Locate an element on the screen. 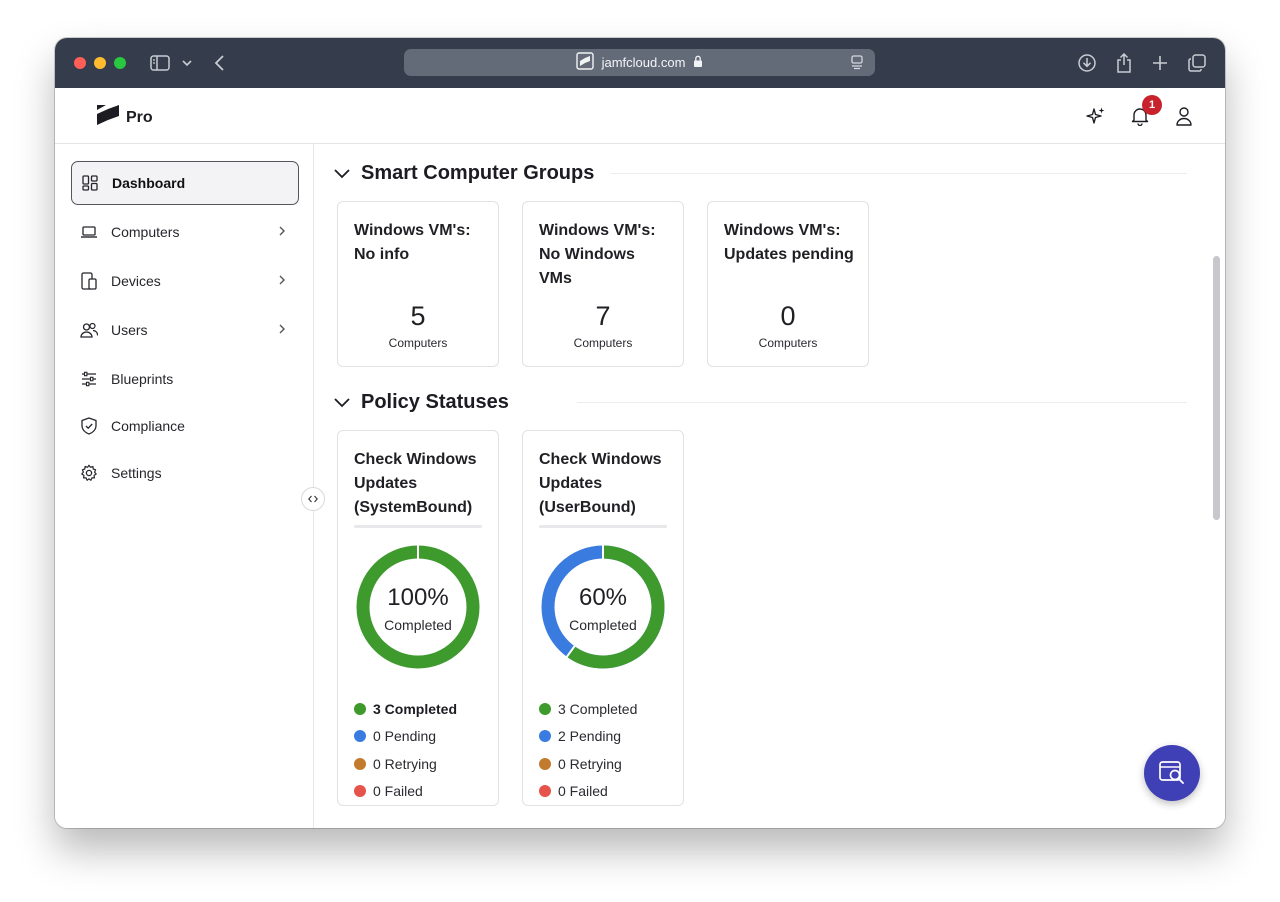 The image size is (1280, 902). sidebar-item-dashboard: Dashboard is located at coordinates (185, 183).